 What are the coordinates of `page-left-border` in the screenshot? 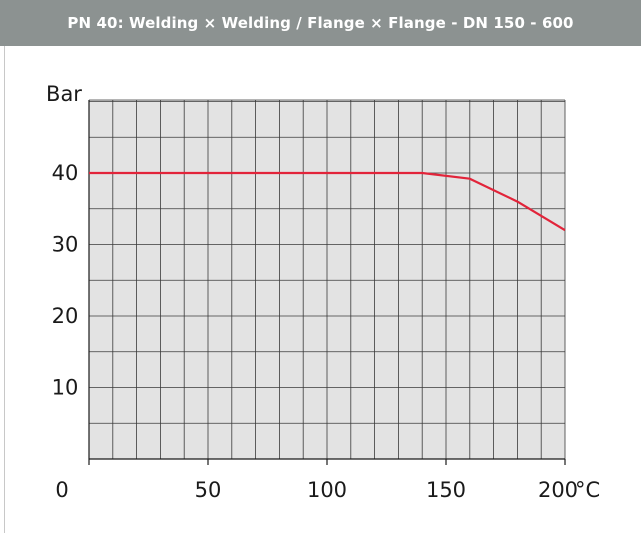 It's located at (4, 289).